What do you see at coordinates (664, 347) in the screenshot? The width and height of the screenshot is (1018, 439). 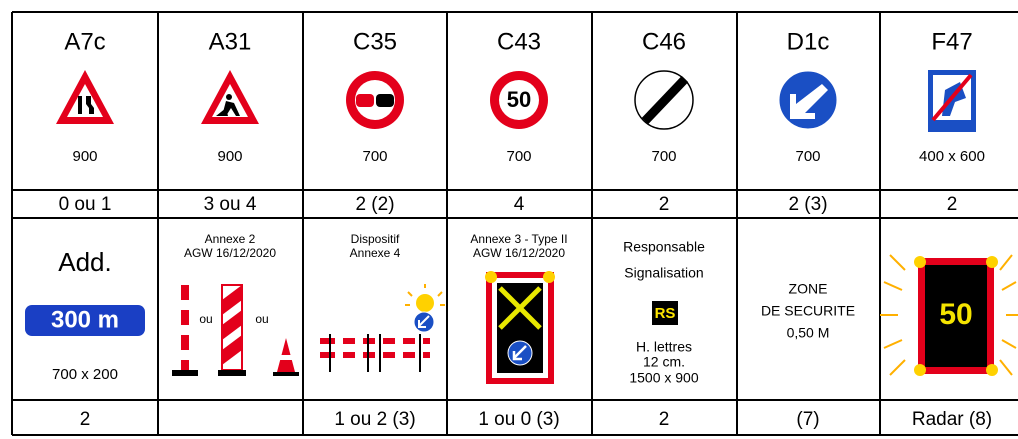 I see `note-line: H. lettres` at bounding box center [664, 347].